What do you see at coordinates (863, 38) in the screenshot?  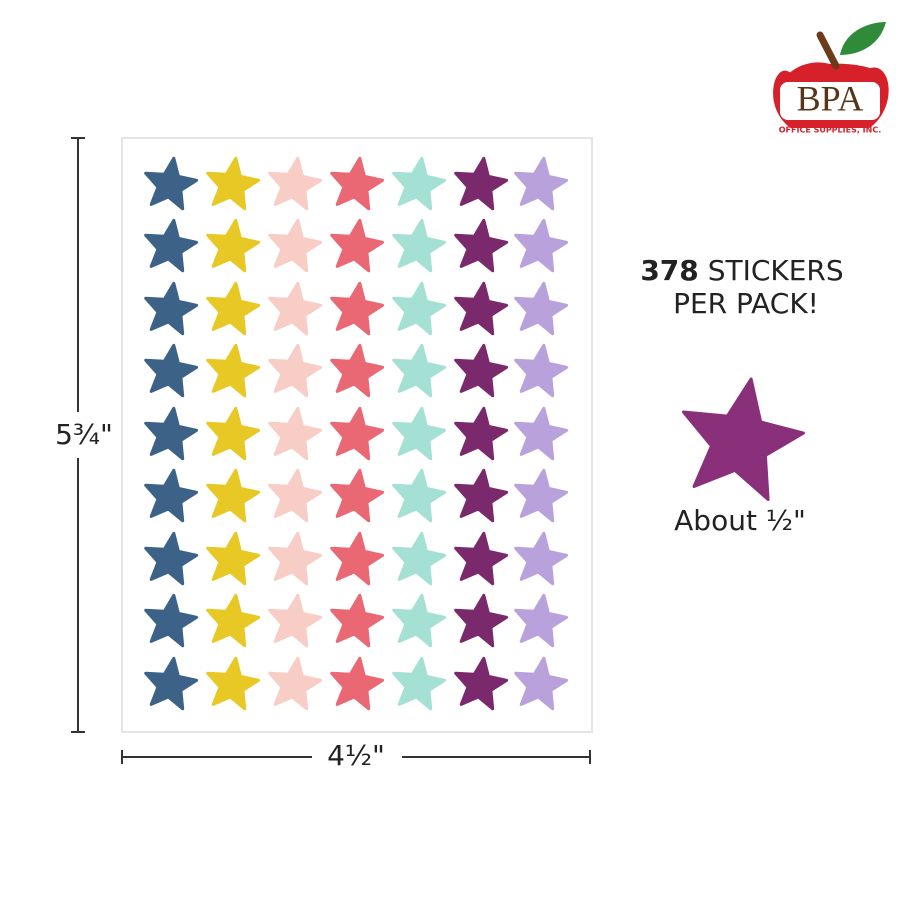 I see `logo-leaf` at bounding box center [863, 38].